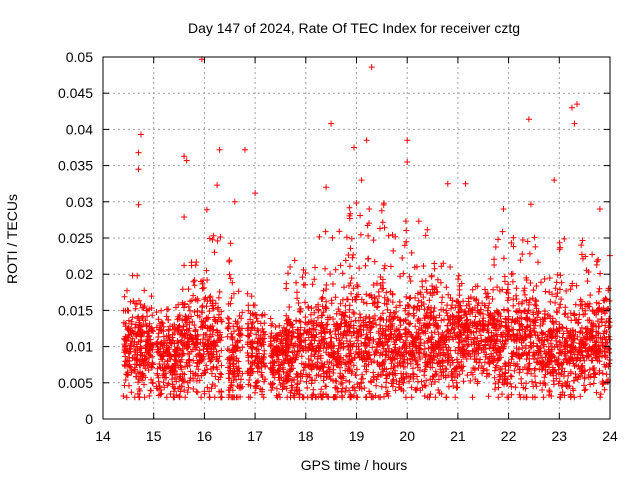 The height and width of the screenshot is (480, 640). What do you see at coordinates (357, 436) in the screenshot?
I see `x-tick-label: 19` at bounding box center [357, 436].